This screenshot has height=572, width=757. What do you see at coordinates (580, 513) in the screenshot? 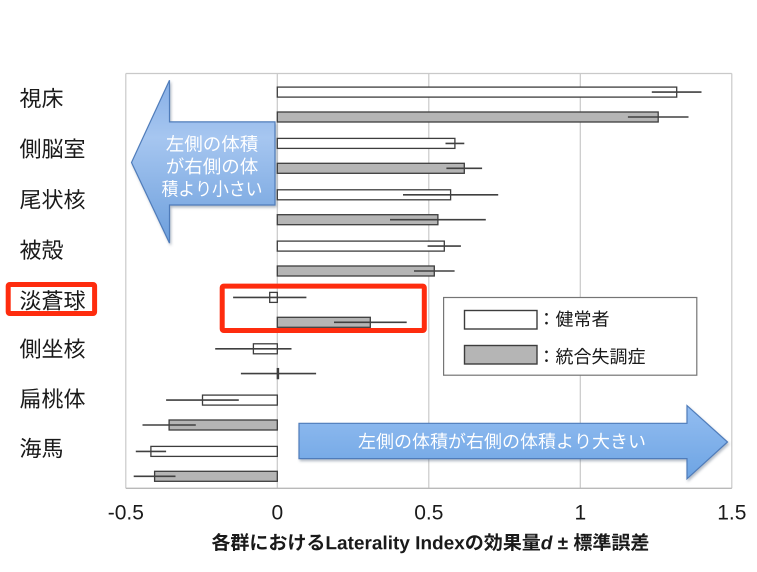
I see `svg-text: 1` at bounding box center [580, 513].